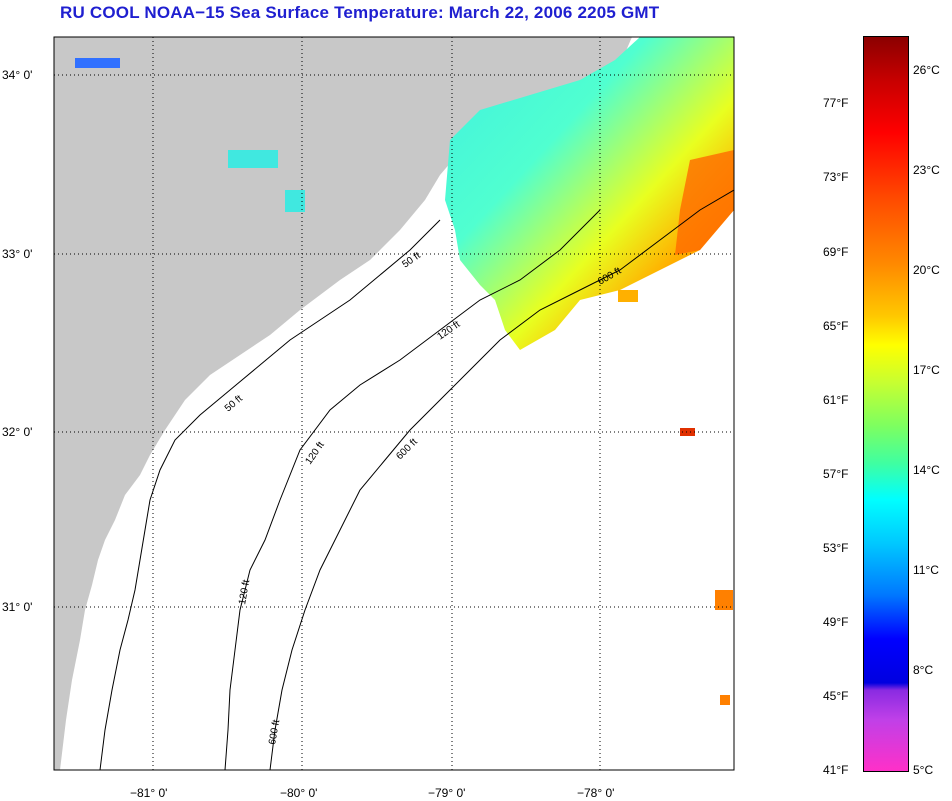 This screenshot has height=801, width=952. Describe the element at coordinates (589, 193) in the screenshot. I see `sst-data-region` at that location.